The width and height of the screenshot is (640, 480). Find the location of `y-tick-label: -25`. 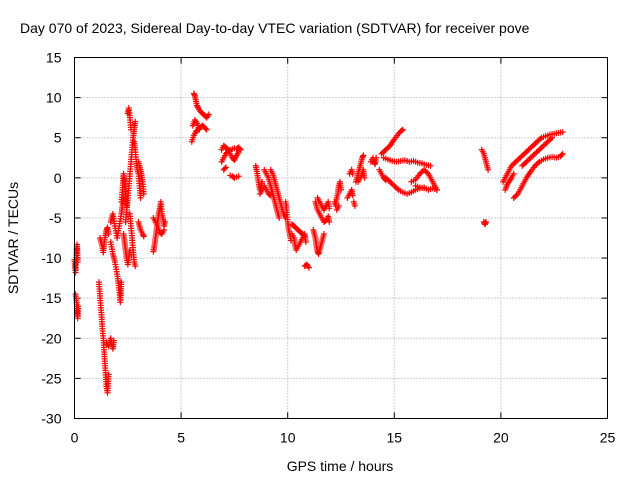

y-tick-label: -25 is located at coordinates (51, 378).